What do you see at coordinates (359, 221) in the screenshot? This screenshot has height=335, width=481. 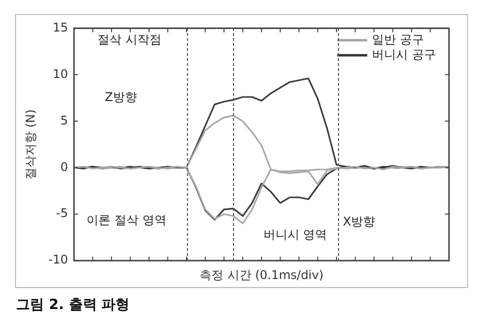 I see `annotation: X방향` at bounding box center [359, 221].